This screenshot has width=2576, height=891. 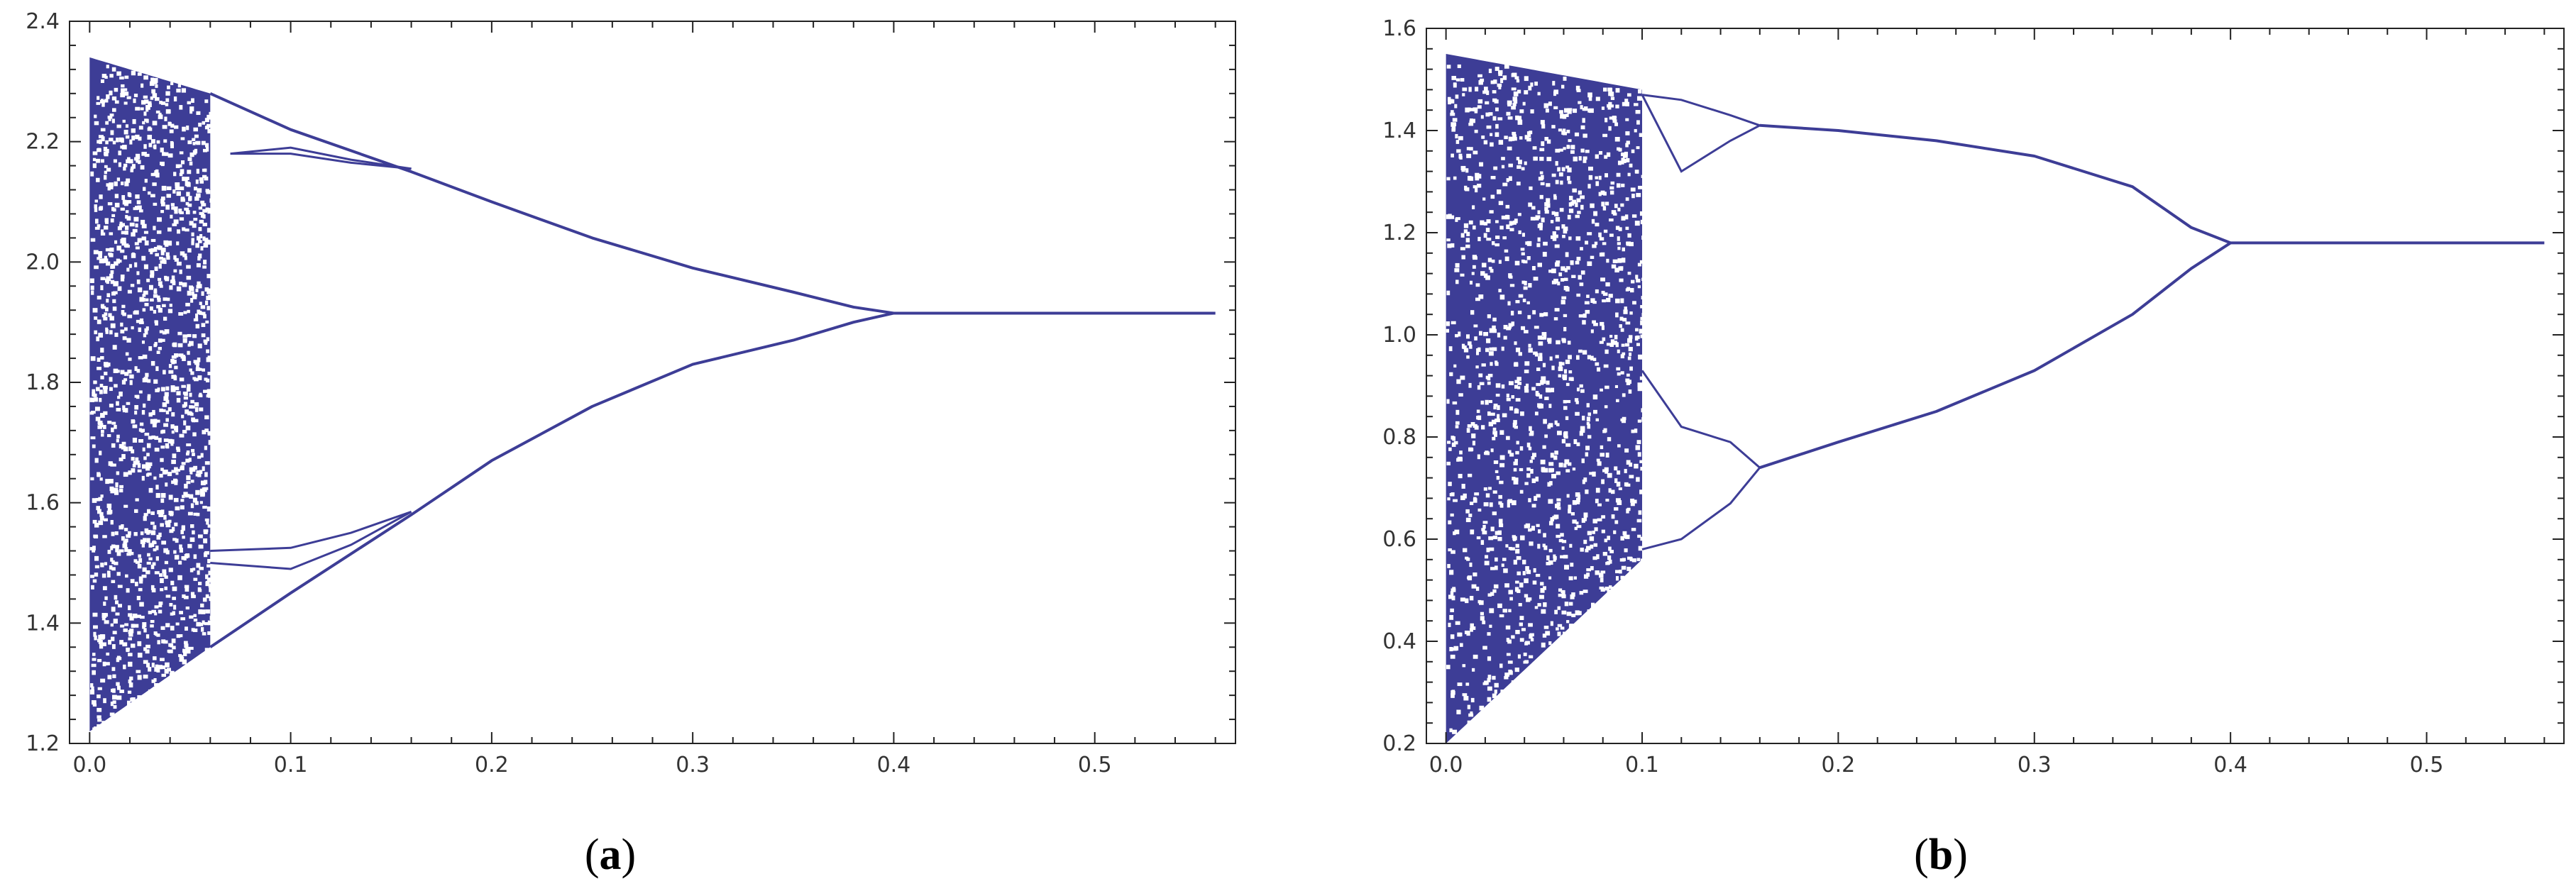 What do you see at coordinates (1701, 509) in the screenshot?
I see `period-loop-lower` at bounding box center [1701, 509].